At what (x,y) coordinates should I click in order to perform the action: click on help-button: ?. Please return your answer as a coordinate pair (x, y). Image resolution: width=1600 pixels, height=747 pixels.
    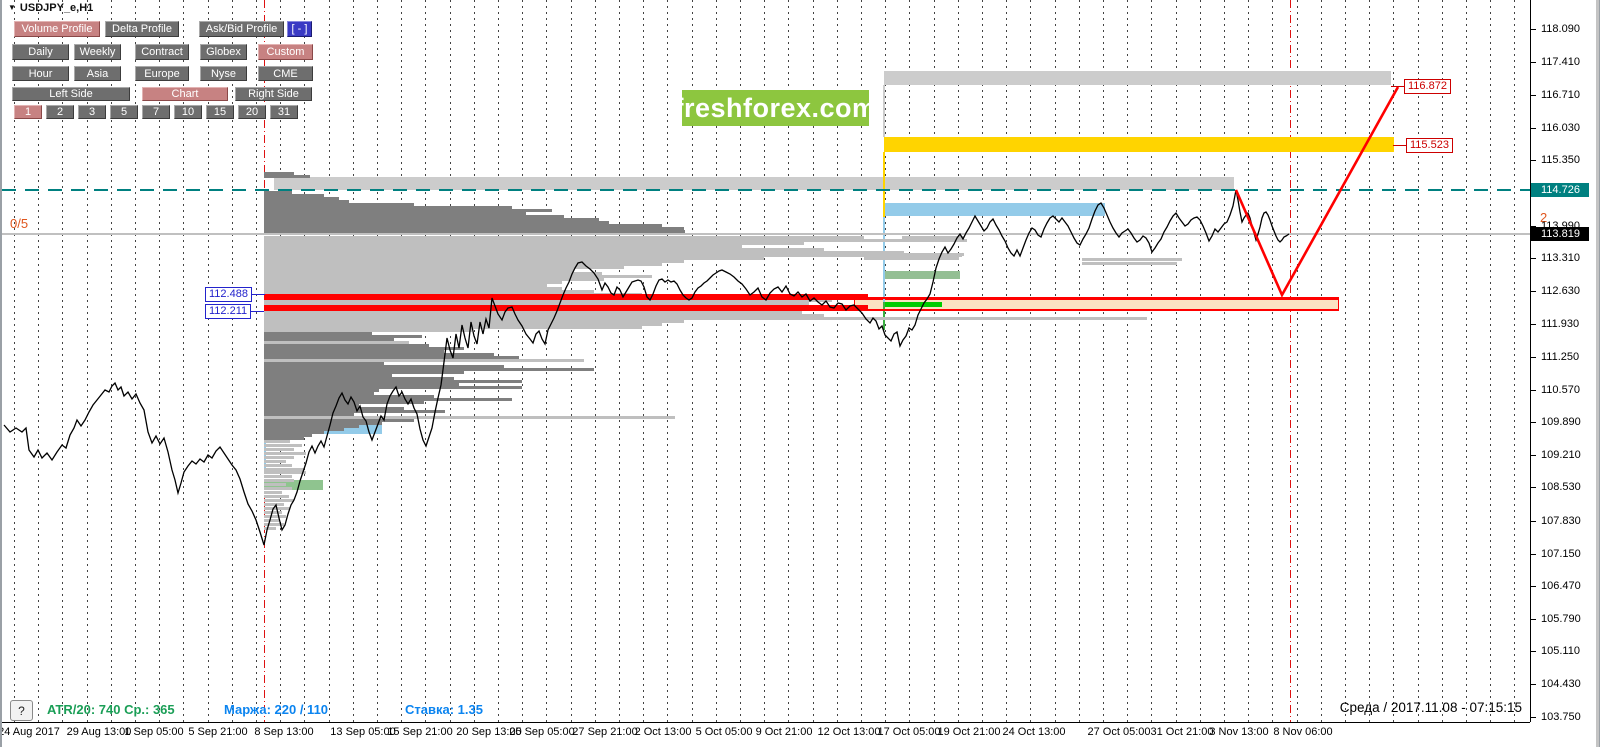
    Looking at the image, I should click on (21, 710).